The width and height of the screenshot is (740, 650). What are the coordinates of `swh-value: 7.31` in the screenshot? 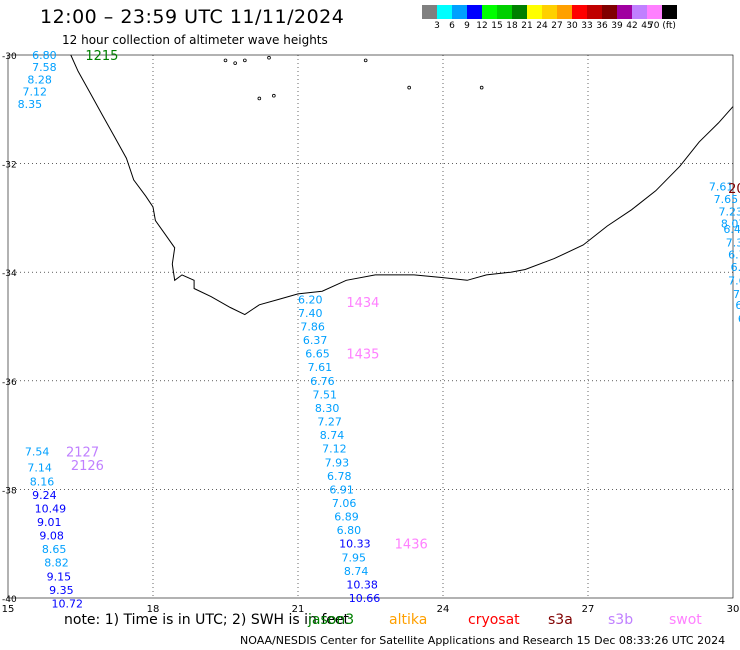 It's located at (733, 242).